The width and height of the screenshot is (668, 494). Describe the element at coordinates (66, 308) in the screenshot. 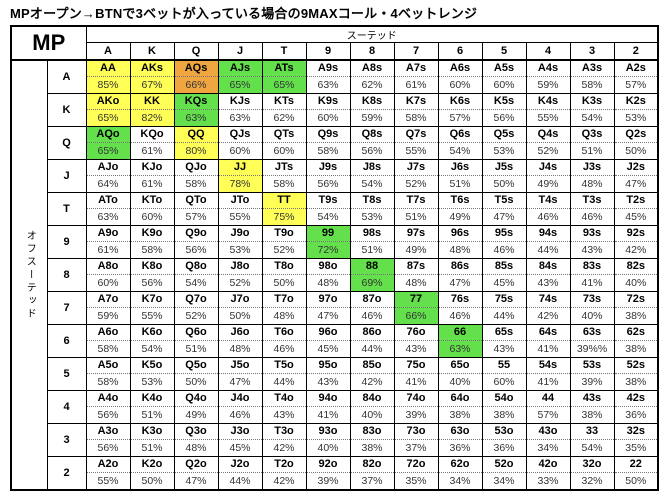

I see `row-header-7: 7` at that location.